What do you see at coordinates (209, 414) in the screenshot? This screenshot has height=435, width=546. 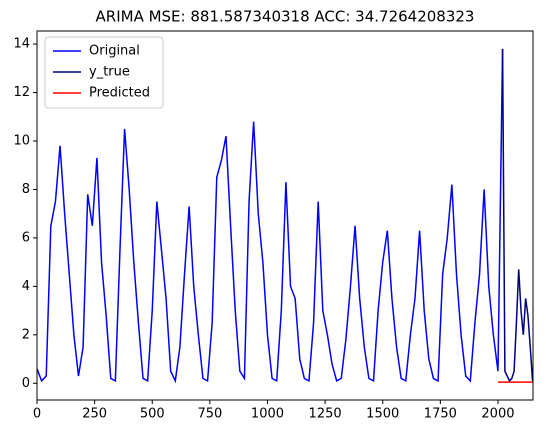 I see `x-tick-label: 750` at bounding box center [209, 414].